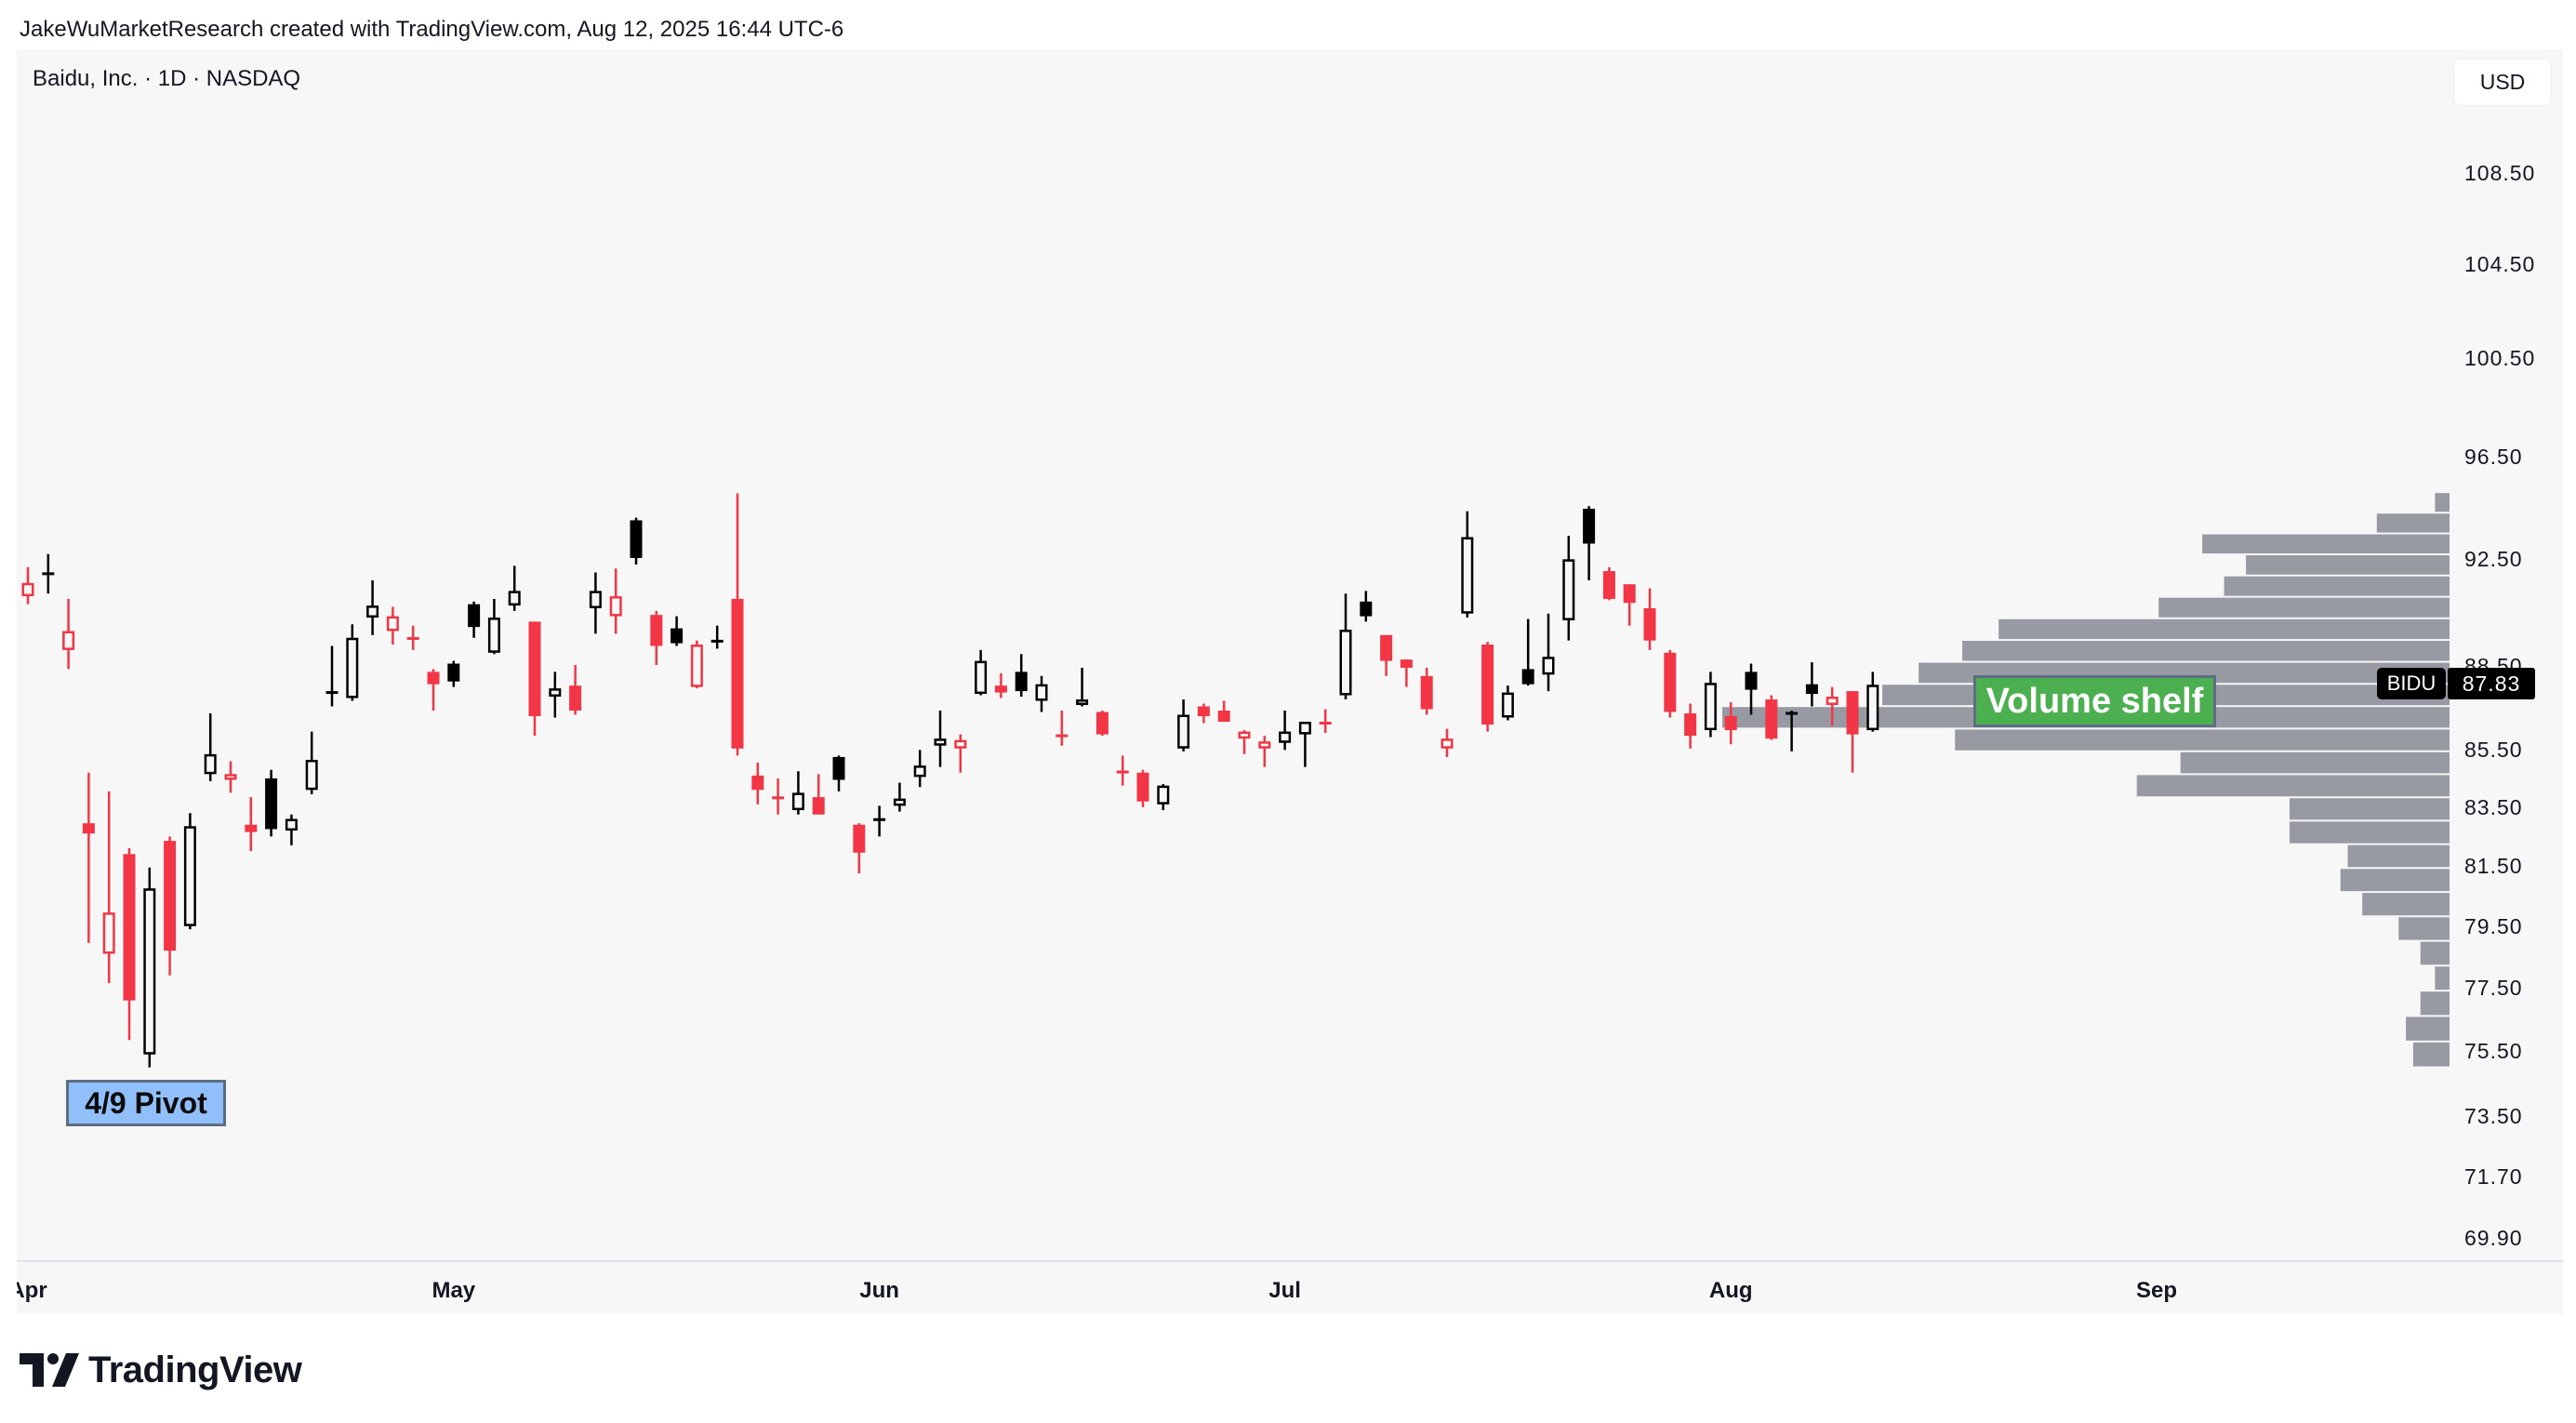 The width and height of the screenshot is (2576, 1423). I want to click on price-tick-label: 81.50, so click(2493, 866).